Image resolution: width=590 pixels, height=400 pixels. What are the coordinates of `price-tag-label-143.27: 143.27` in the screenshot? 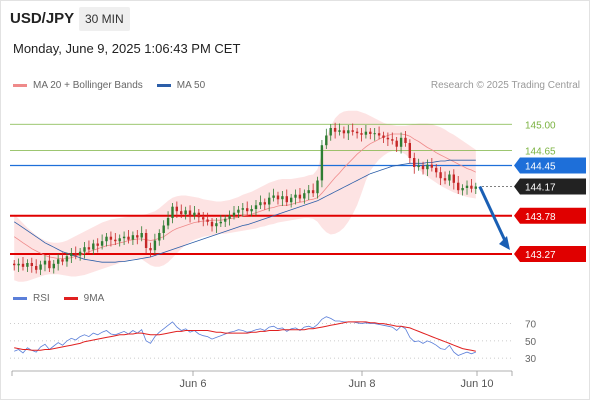 It's located at (540, 255).